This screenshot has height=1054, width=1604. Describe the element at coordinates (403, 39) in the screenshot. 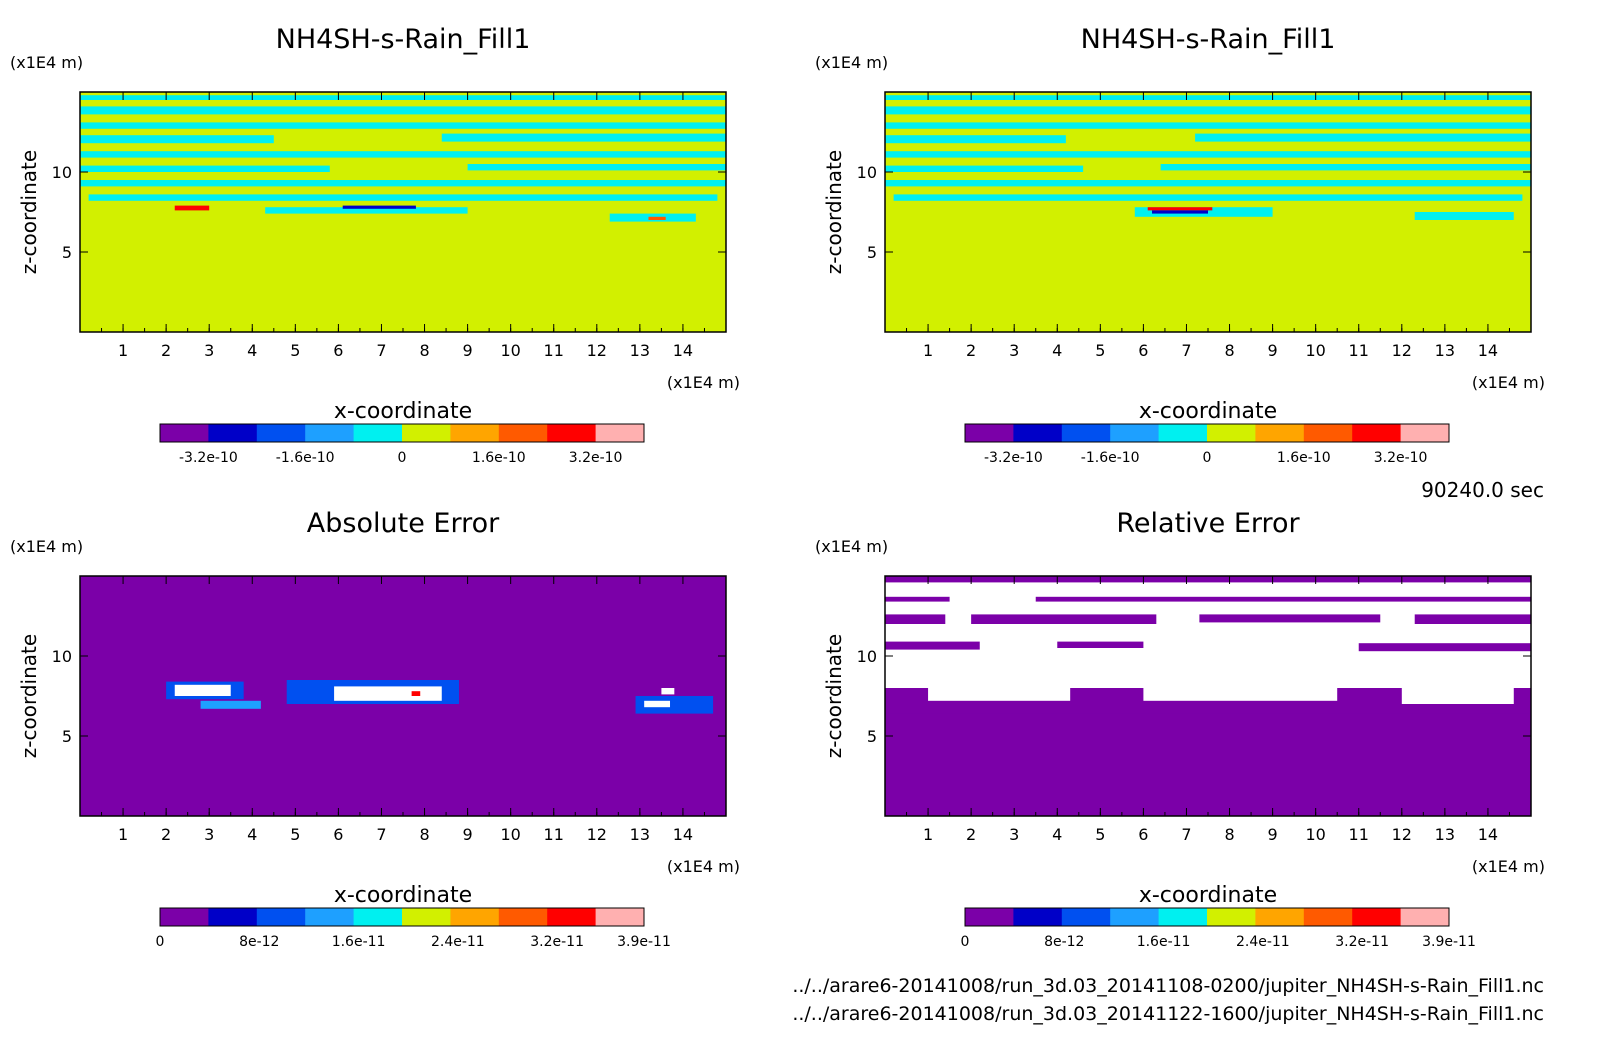

I see `chart-title: NH4SH-s-Rain_Fill1` at that location.